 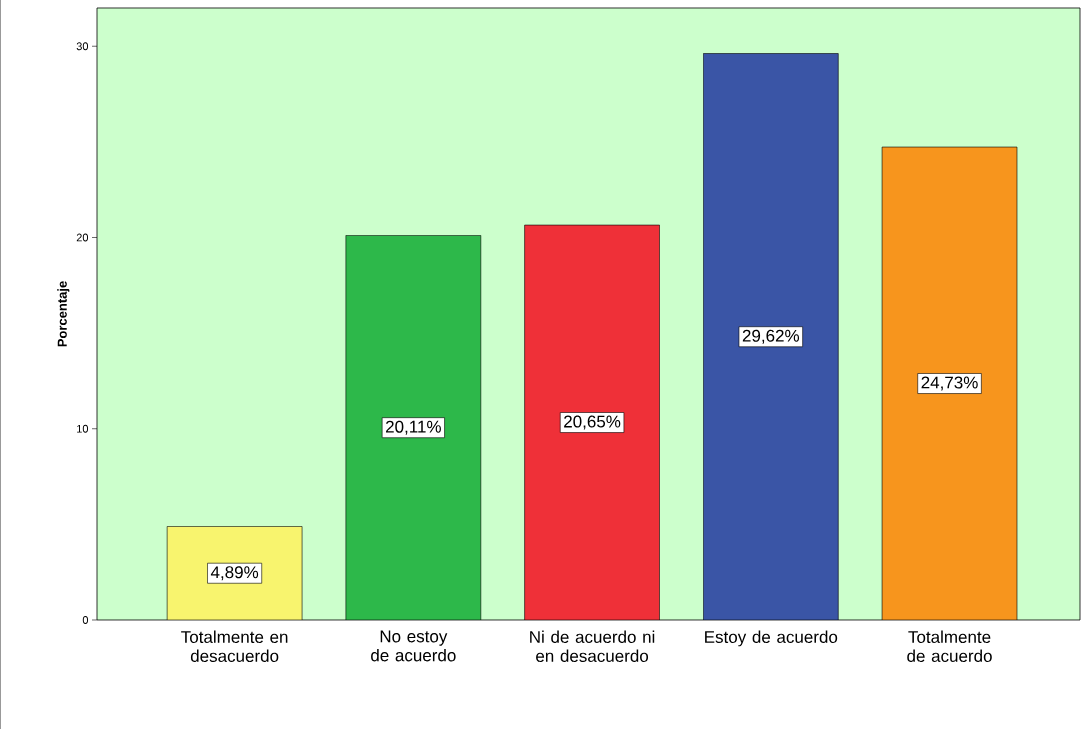 I want to click on data-label: 24,73%, so click(x=949, y=383).